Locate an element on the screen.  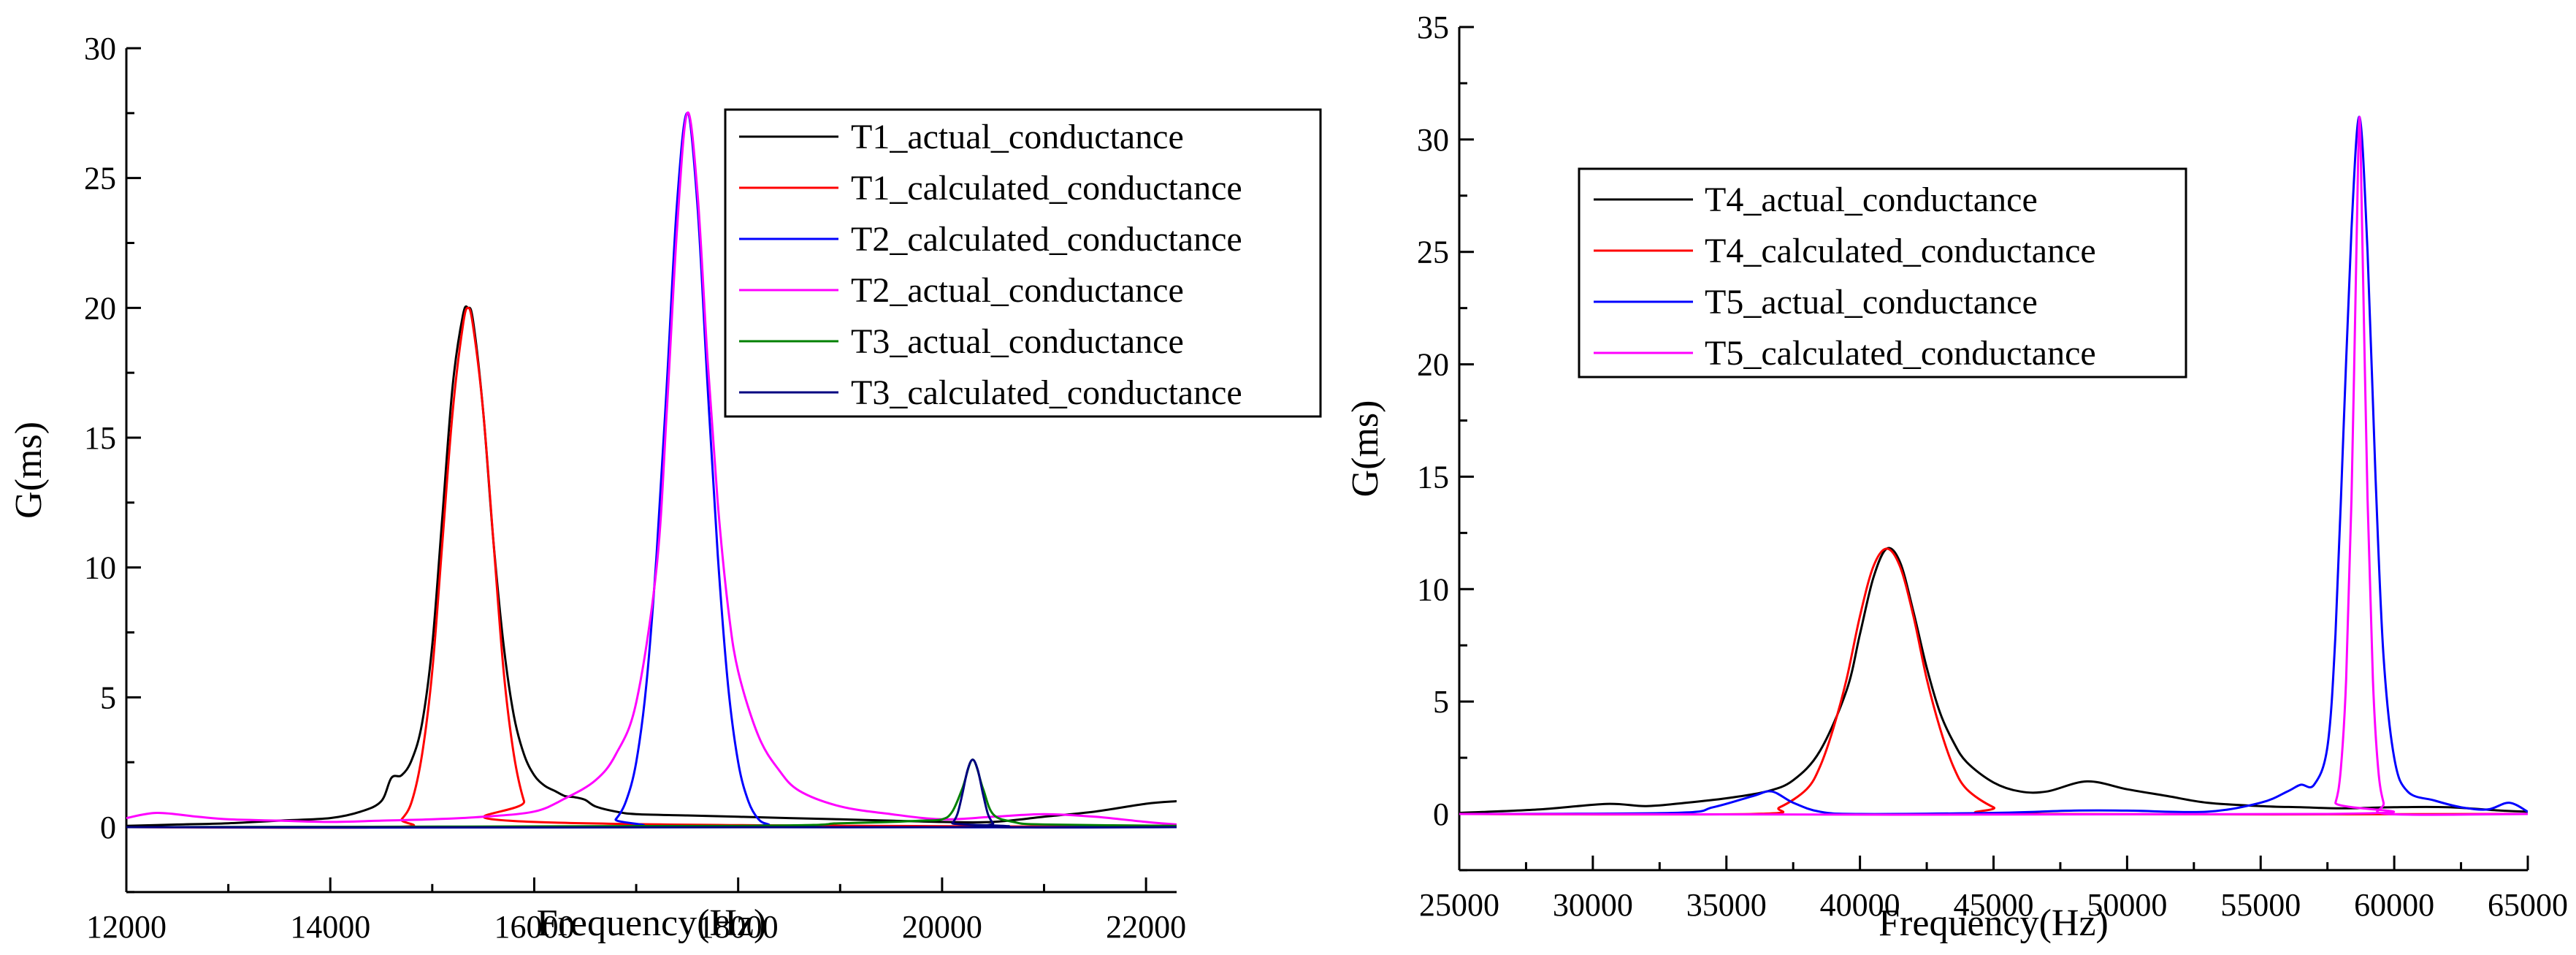
x-tick-label: 60000 is located at coordinates (2394, 905).